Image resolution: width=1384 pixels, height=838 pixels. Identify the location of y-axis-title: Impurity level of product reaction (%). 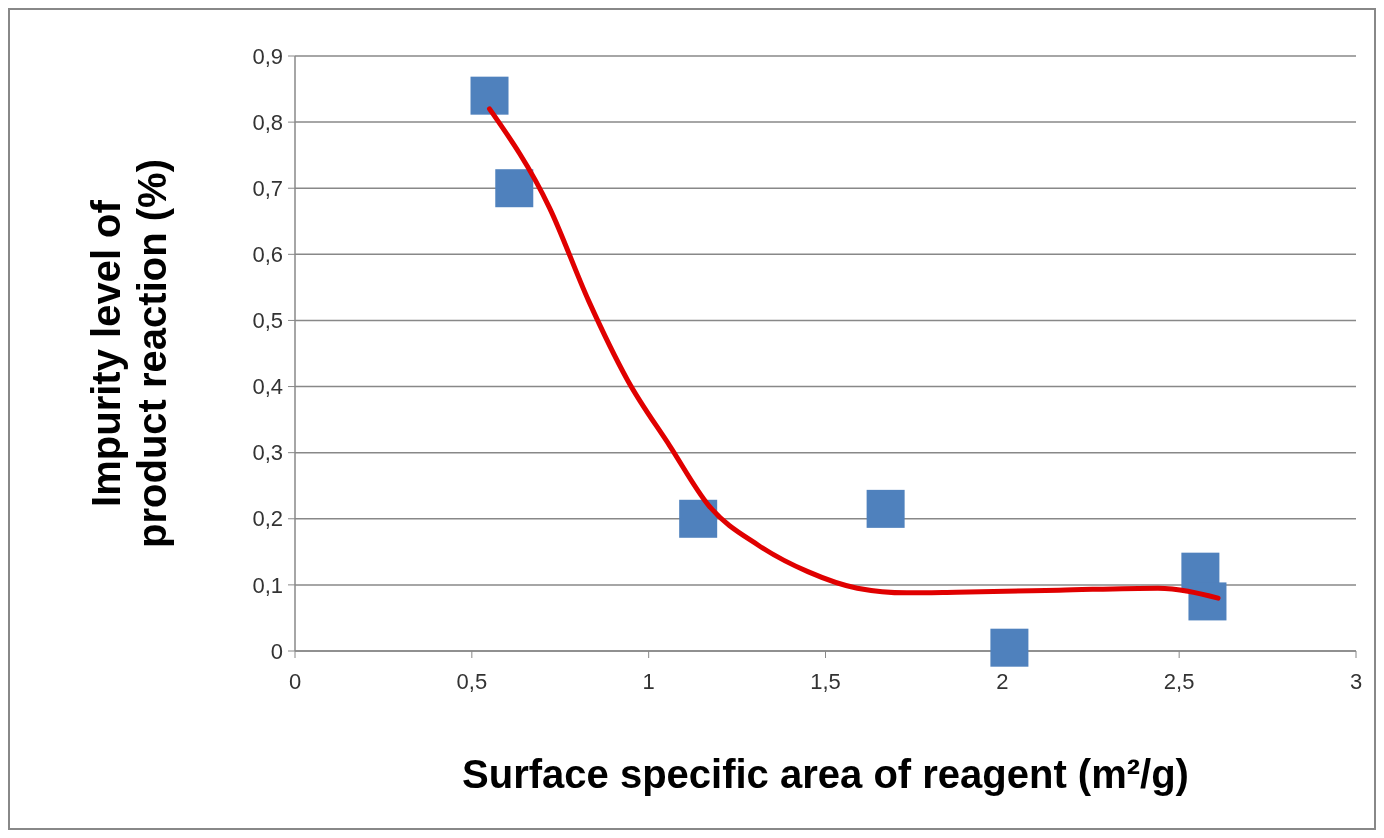
(129, 353).